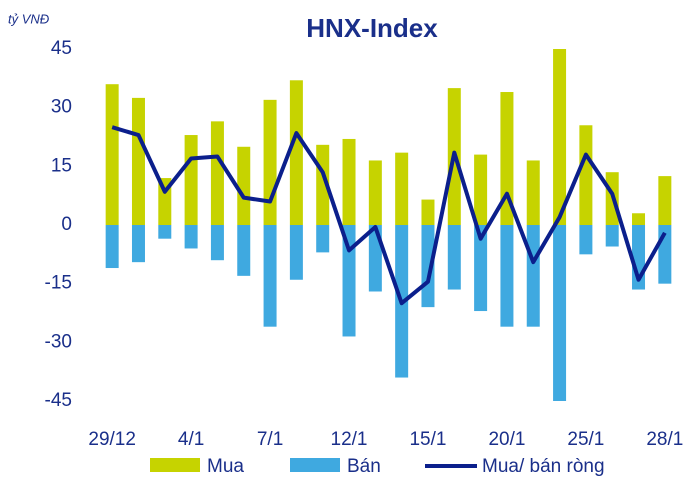  What do you see at coordinates (585, 439) in the screenshot?
I see `x-tick-label: 25/1` at bounding box center [585, 439].